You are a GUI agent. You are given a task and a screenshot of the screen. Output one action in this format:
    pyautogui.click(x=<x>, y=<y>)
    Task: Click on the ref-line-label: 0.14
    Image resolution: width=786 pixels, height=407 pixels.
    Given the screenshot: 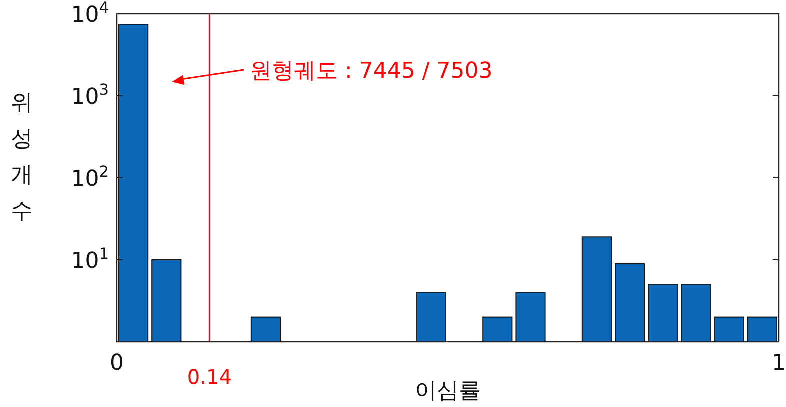 What is the action you would take?
    pyautogui.click(x=209, y=377)
    